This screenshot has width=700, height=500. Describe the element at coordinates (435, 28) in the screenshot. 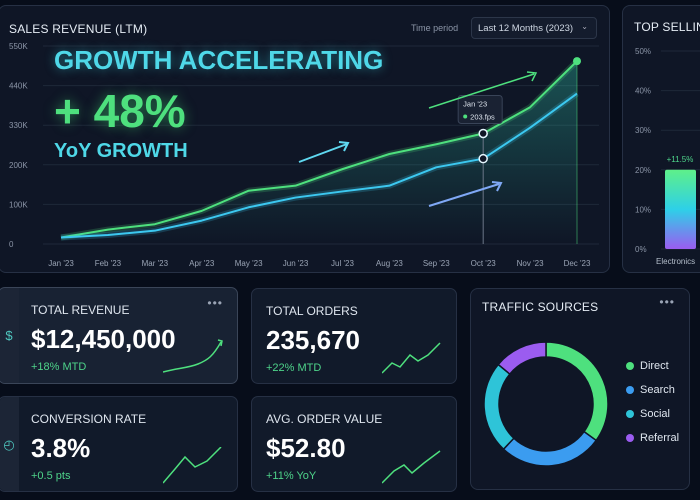

I see `time-period-label: Time period` at that location.